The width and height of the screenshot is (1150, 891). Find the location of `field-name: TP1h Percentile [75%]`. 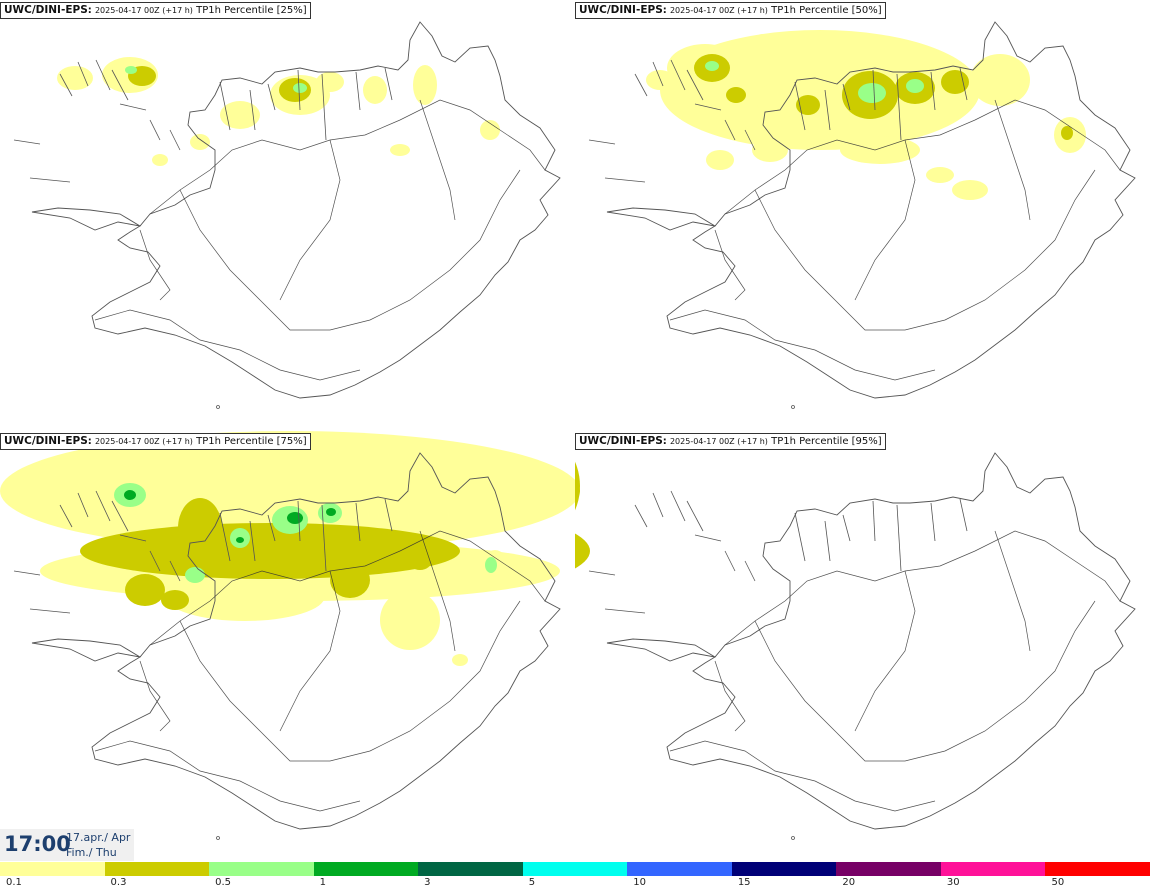

field-name: TP1h Percentile [75%] is located at coordinates (251, 441).